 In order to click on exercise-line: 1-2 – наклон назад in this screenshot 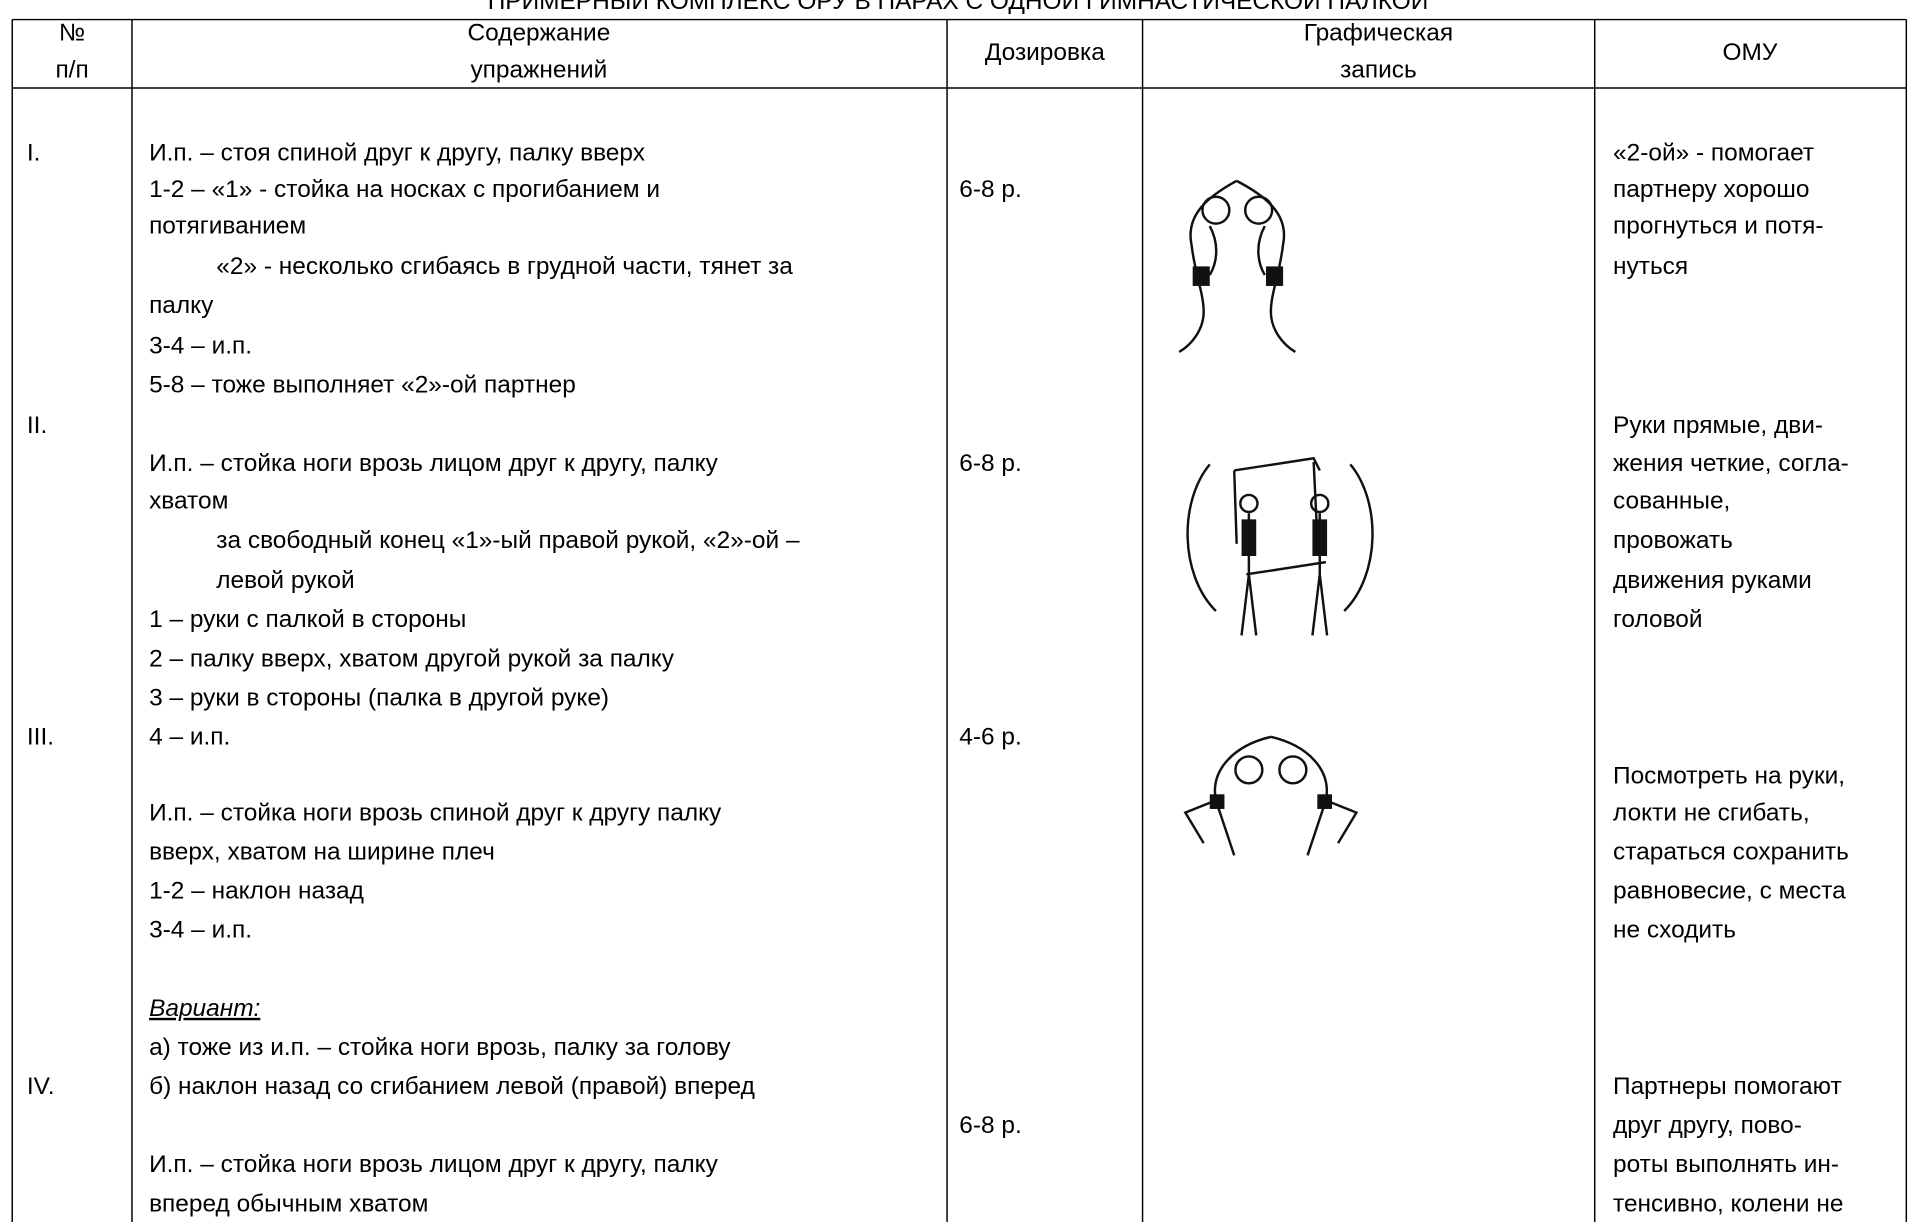, I will do `click(256, 891)`.